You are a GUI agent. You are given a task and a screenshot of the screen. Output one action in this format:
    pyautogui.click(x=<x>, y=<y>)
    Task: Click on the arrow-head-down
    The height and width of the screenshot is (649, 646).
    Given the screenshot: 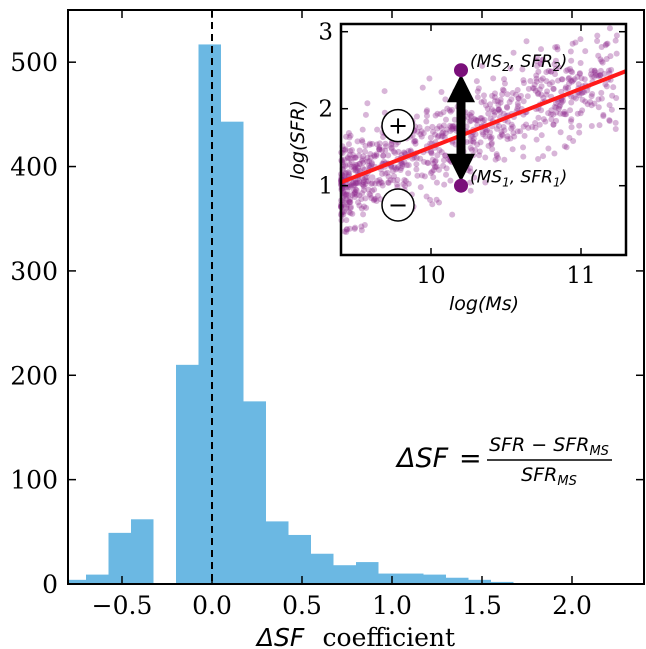 What is the action you would take?
    pyautogui.click(x=461, y=167)
    